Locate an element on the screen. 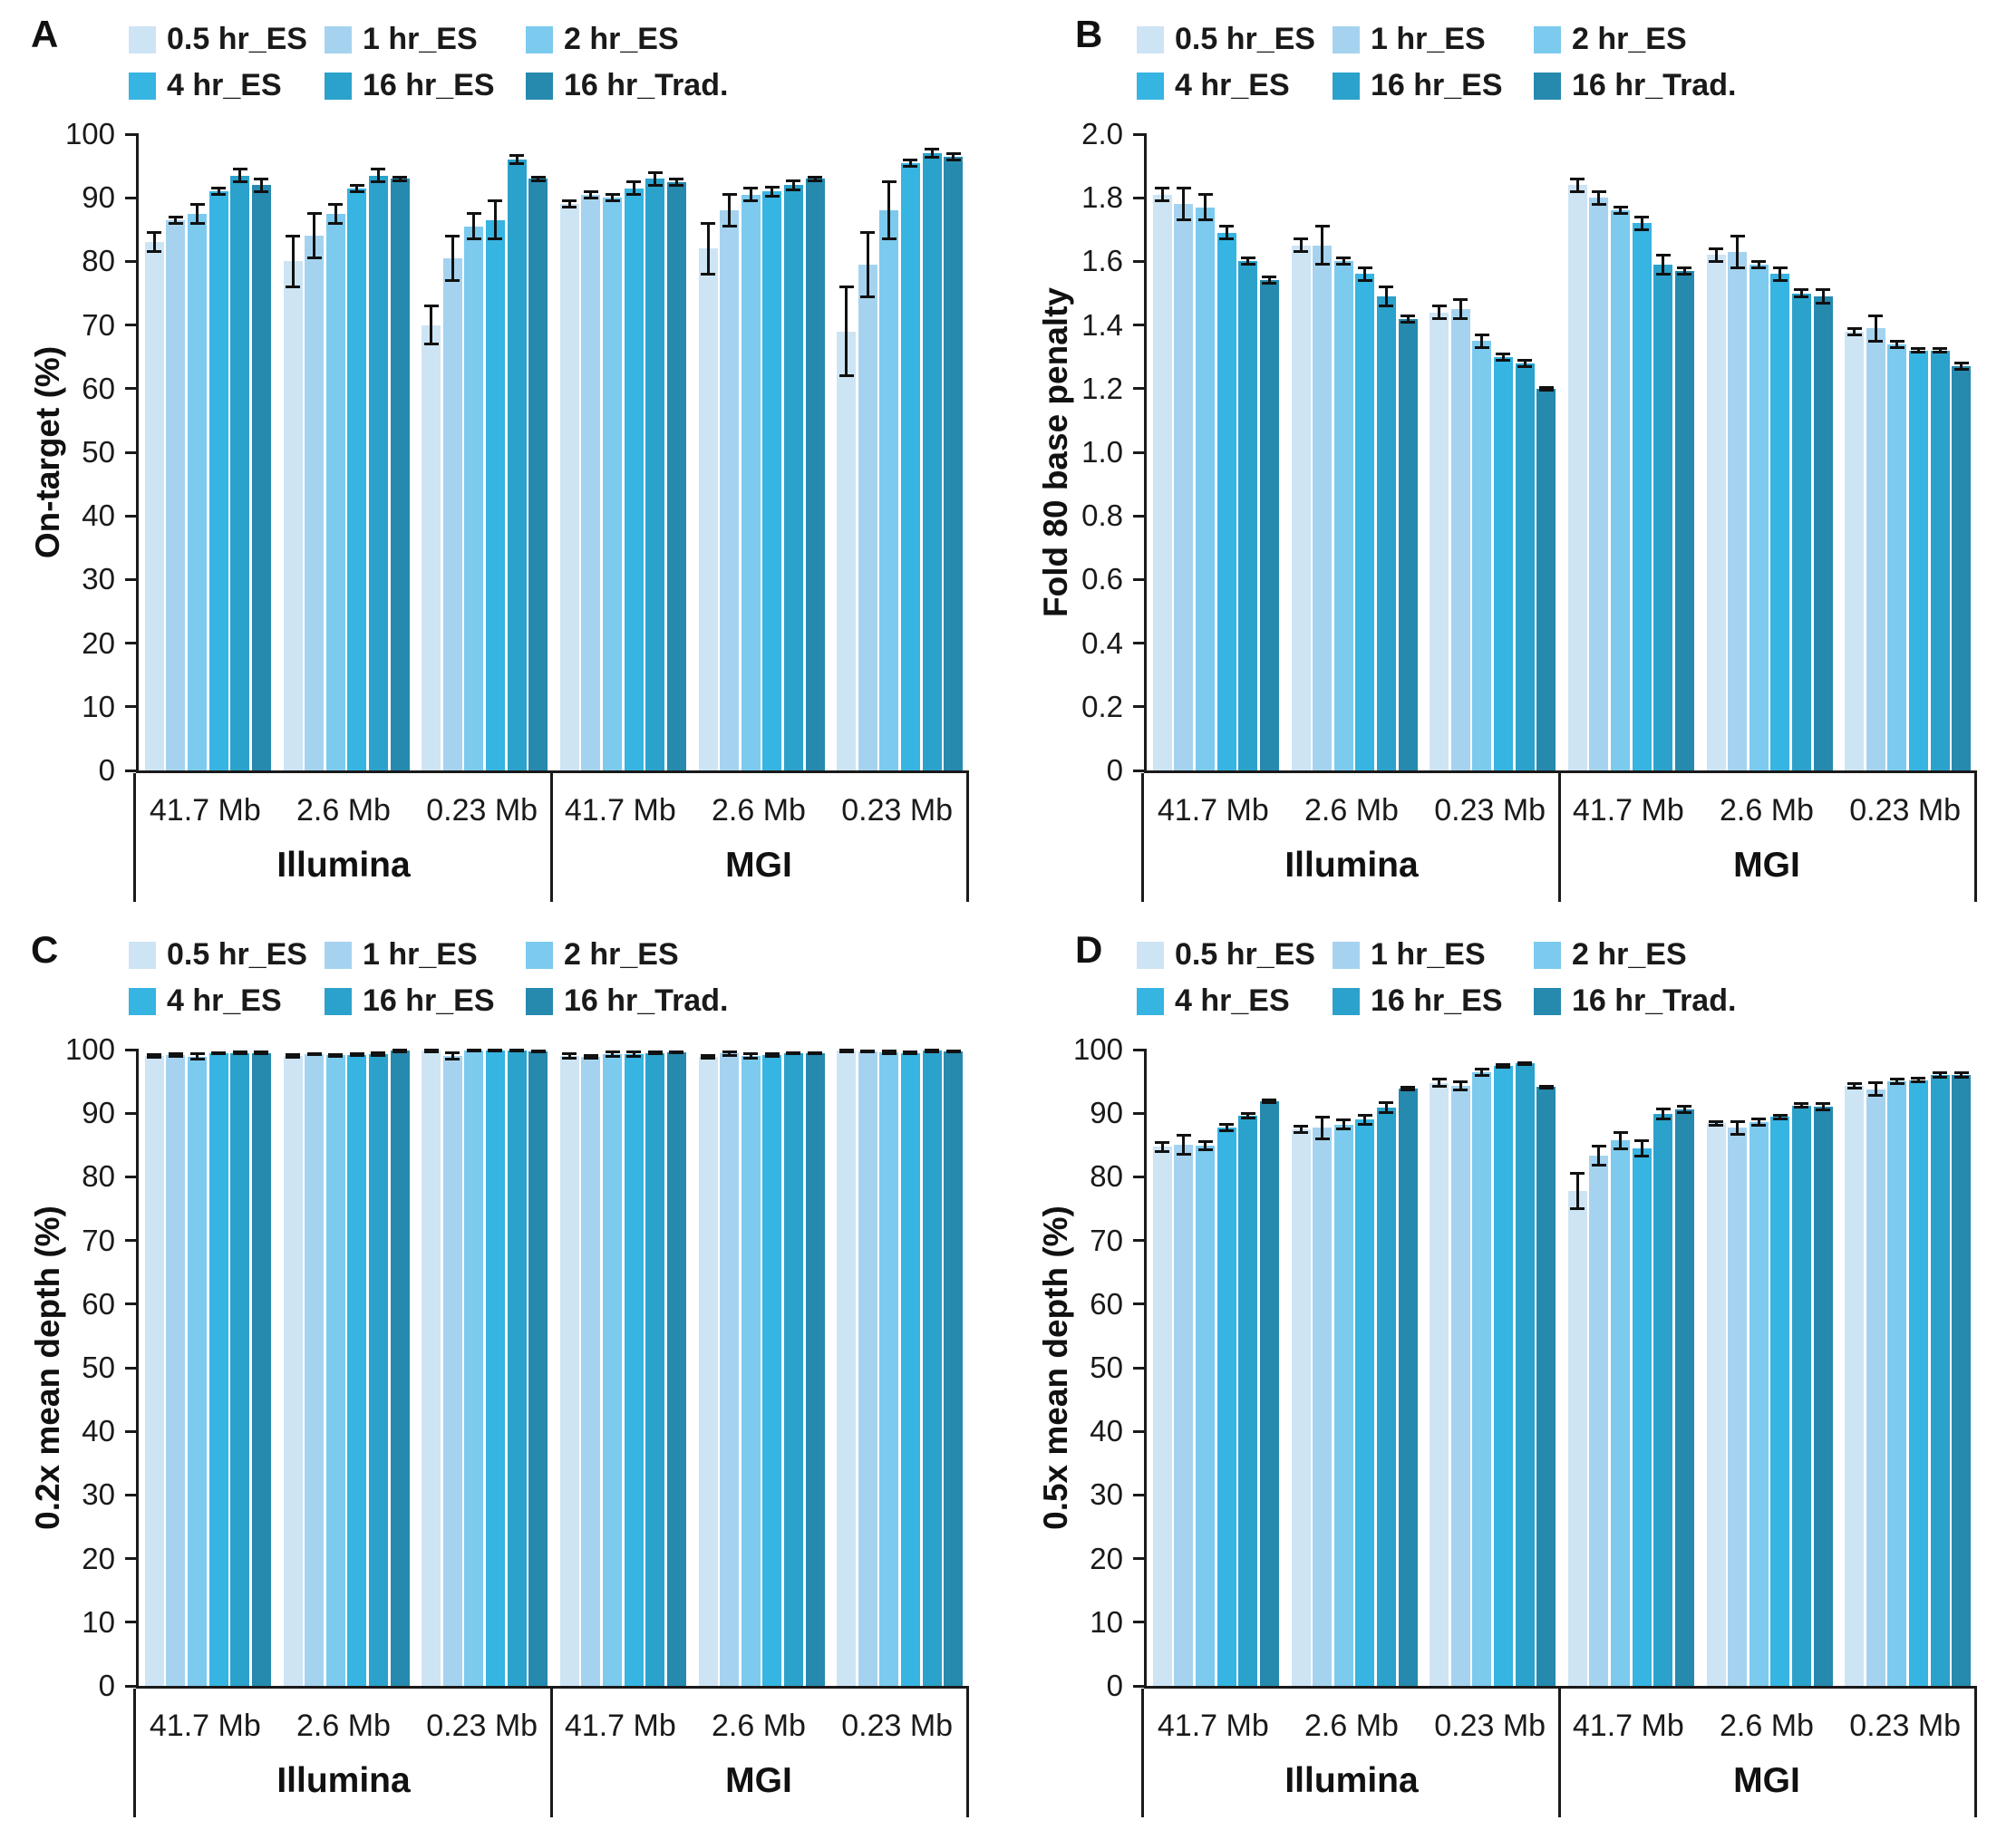 Image resolution: width=2016 pixels, height=1830 pixels. y-tick-label: 50 is located at coordinates (99, 452).